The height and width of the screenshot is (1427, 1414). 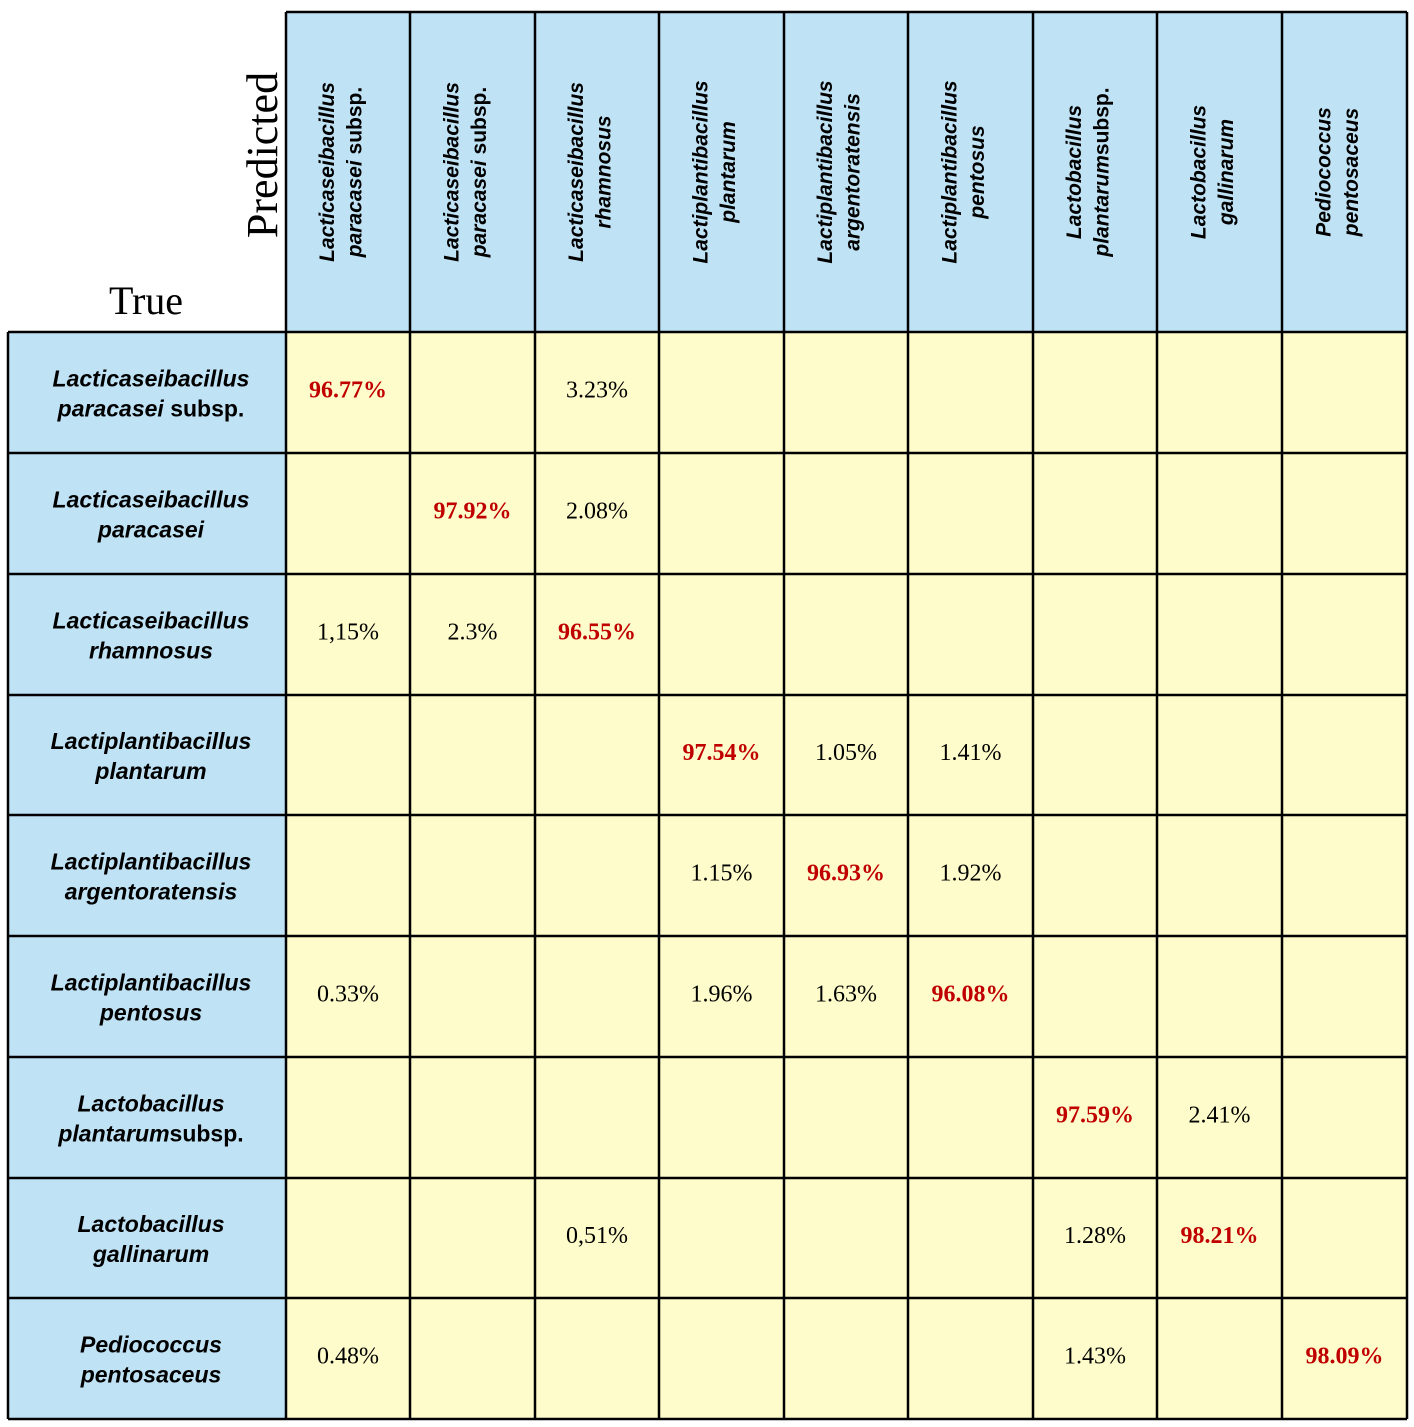 I want to click on cell-value: 1.43%, so click(x=1095, y=1357).